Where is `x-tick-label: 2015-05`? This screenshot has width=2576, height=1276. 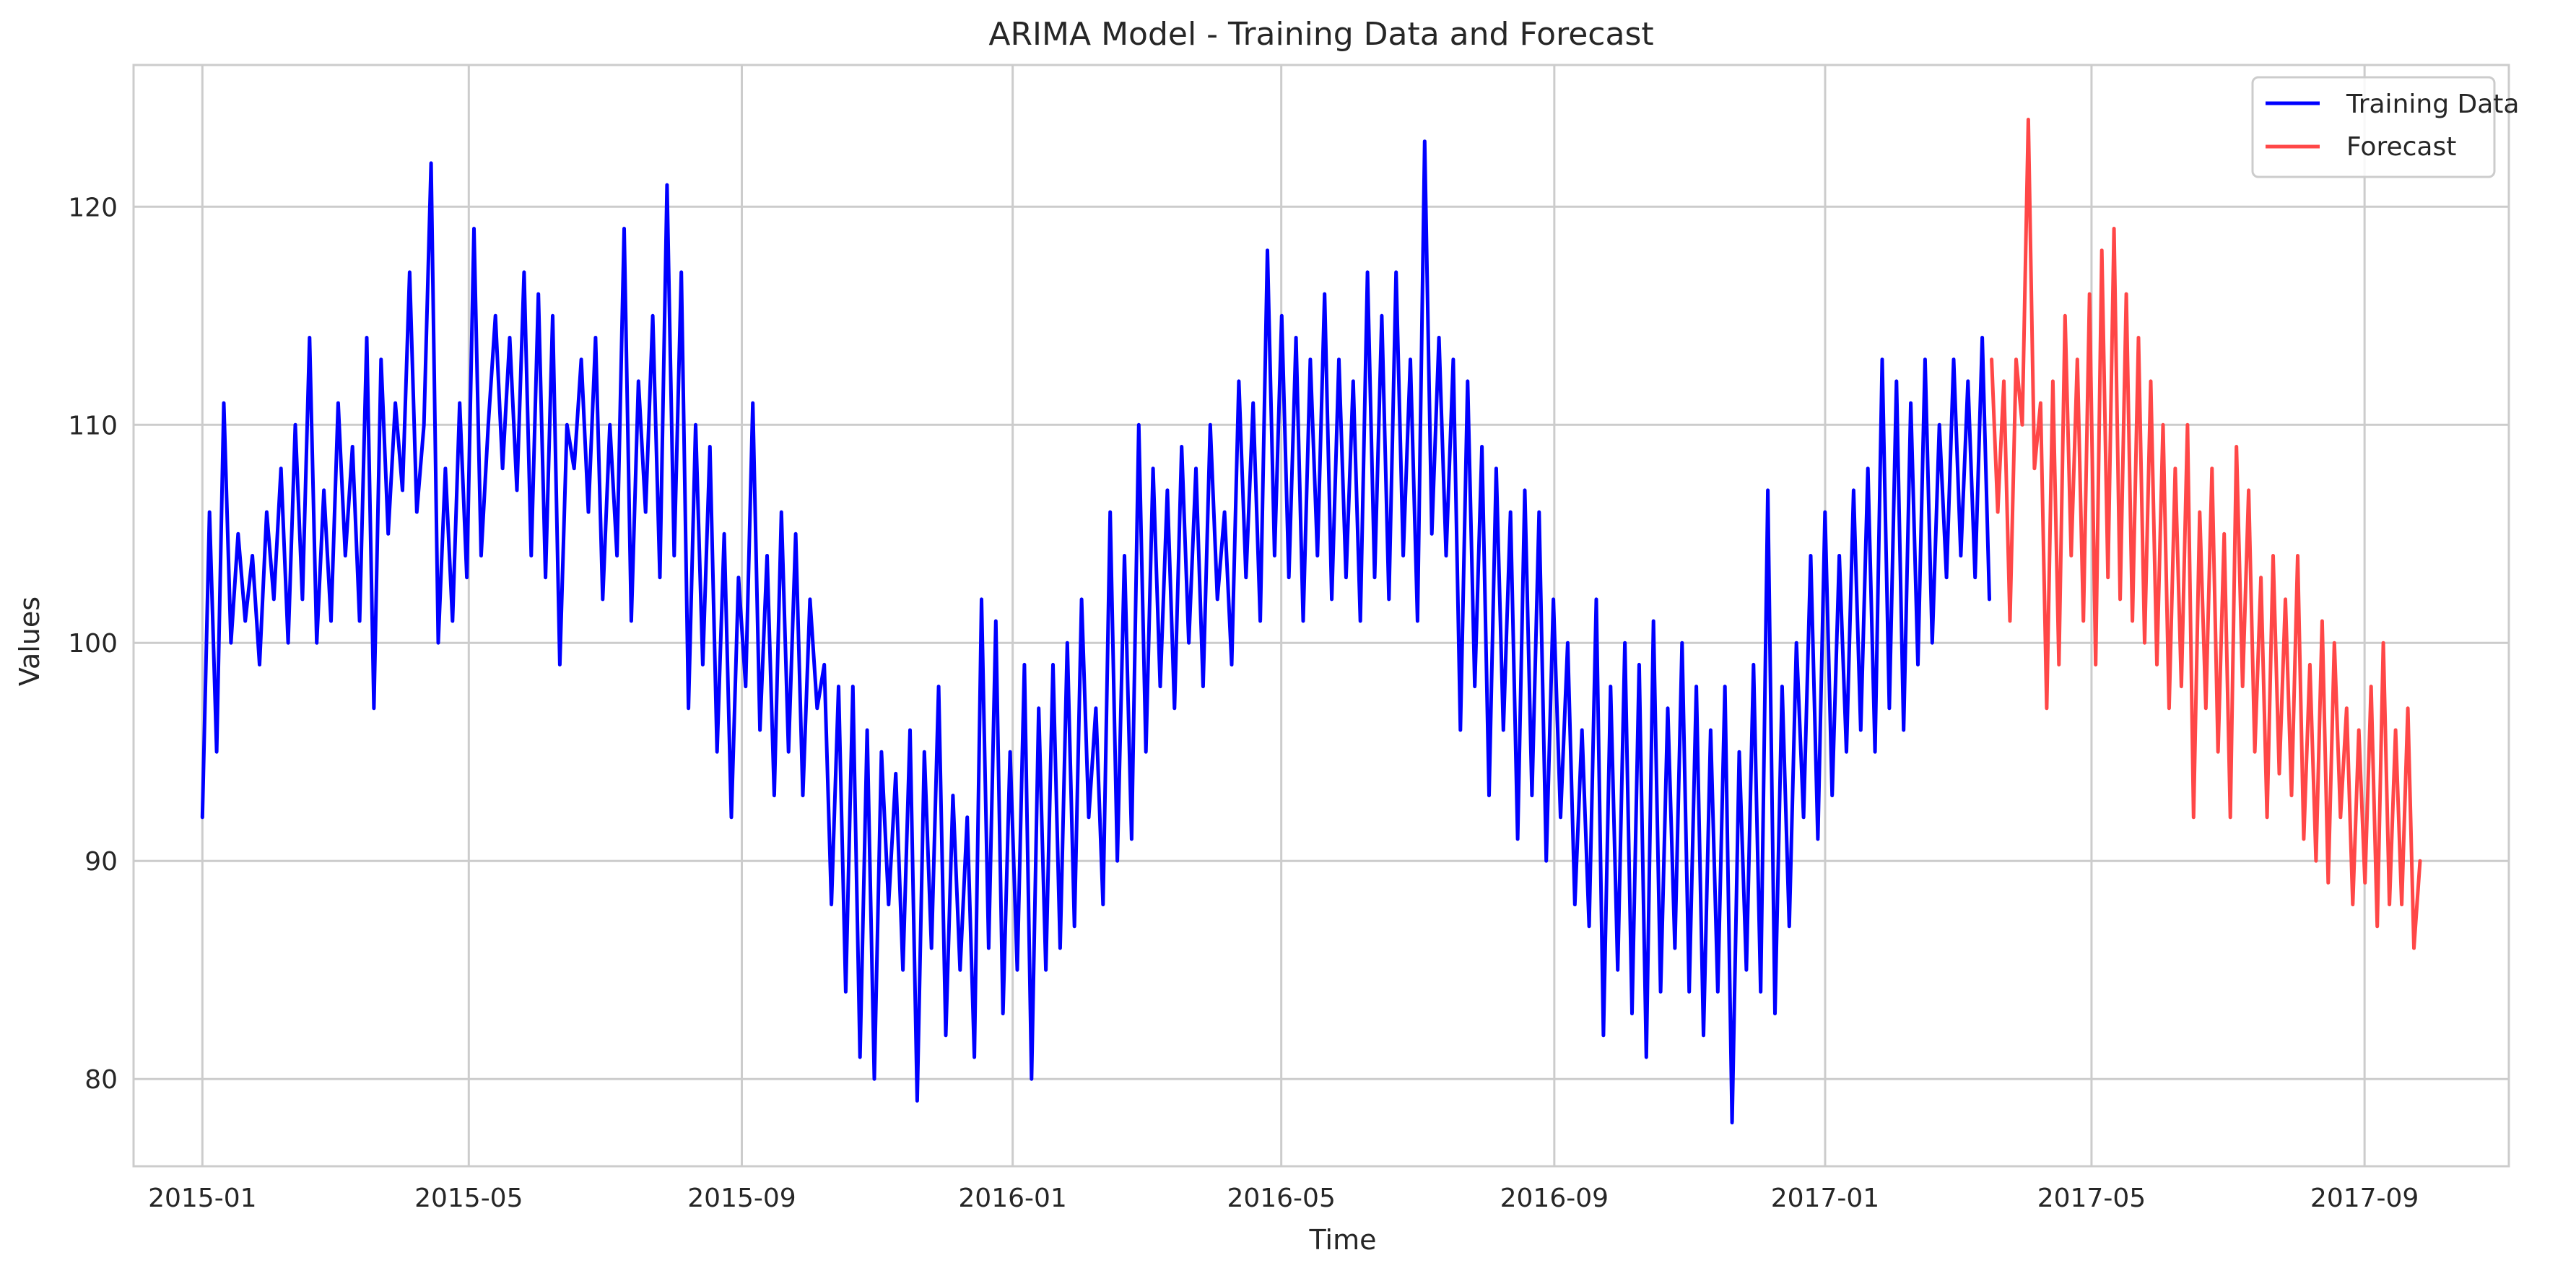 x-tick-label: 2015-05 is located at coordinates (468, 1198).